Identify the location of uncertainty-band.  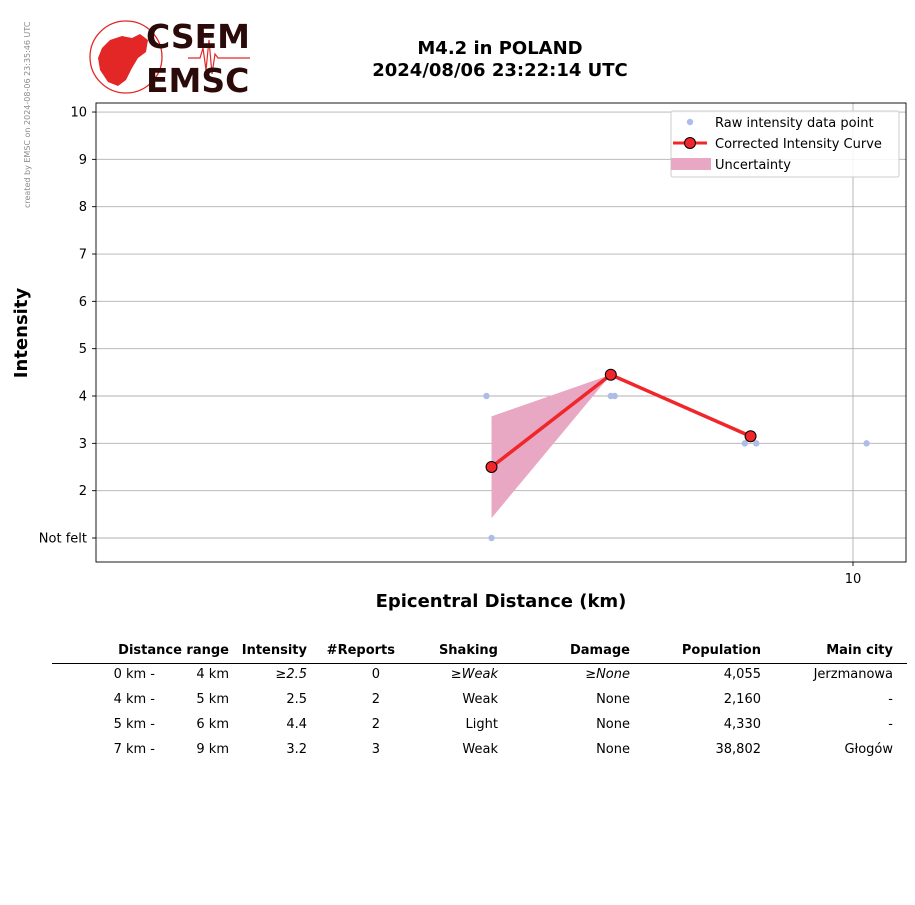
(551, 446).